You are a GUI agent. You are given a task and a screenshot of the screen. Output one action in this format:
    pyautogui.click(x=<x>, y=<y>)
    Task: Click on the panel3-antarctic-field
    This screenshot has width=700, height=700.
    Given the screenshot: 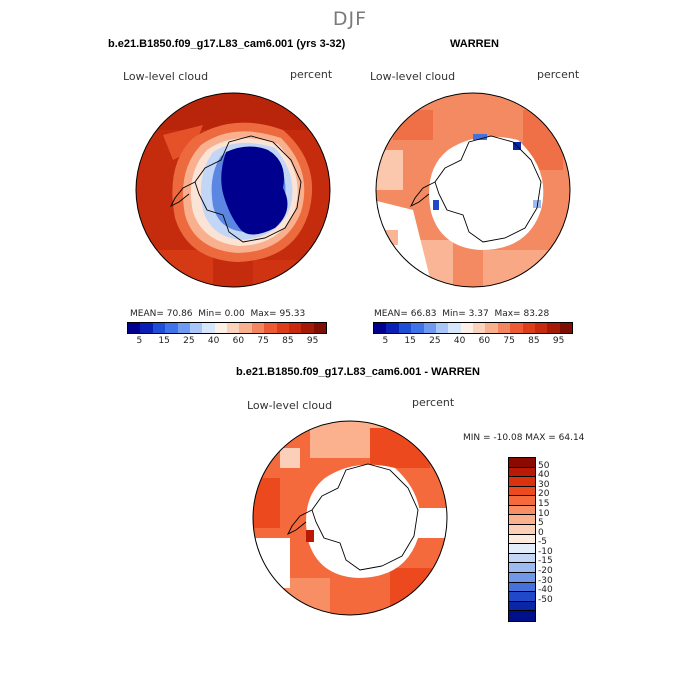 What is the action you would take?
    pyautogui.click(x=363, y=521)
    